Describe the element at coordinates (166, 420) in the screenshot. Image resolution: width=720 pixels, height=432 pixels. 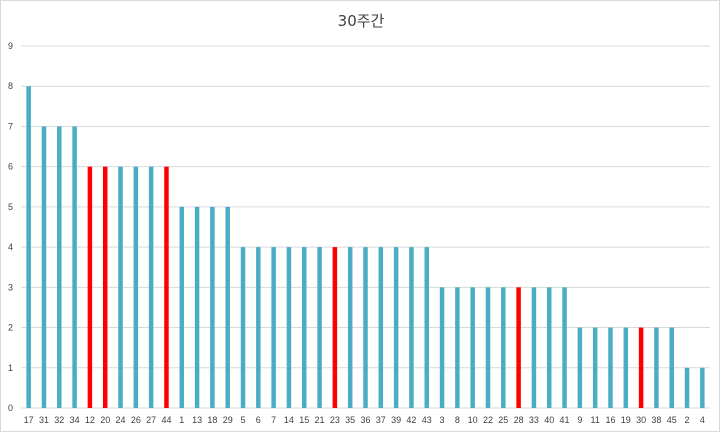
I see `x-tick-label: 44` at that location.